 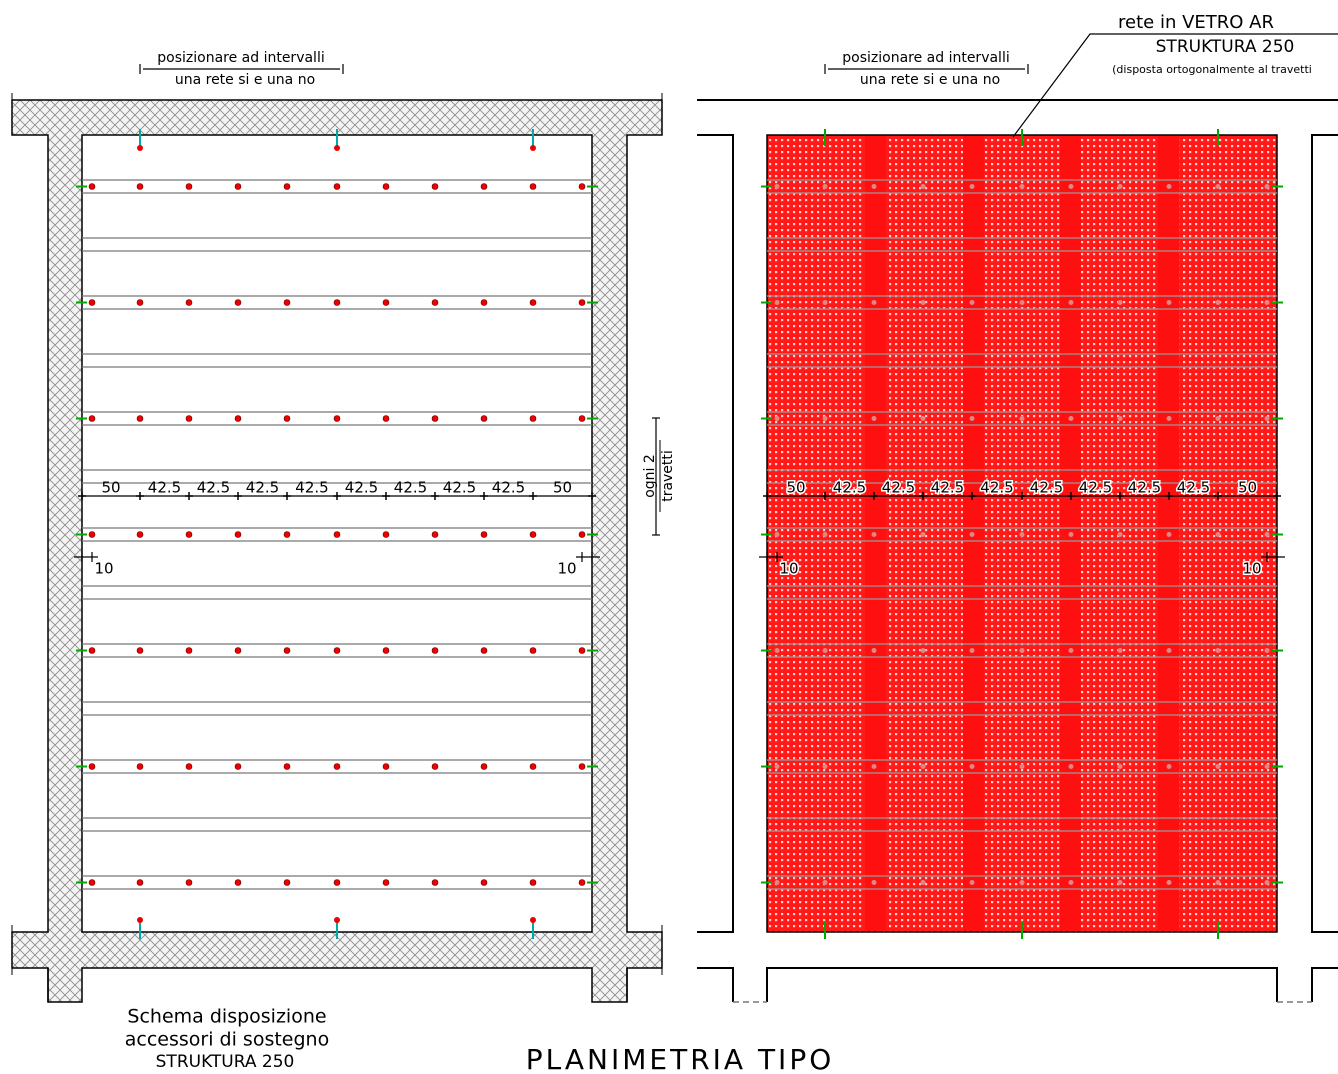 I want to click on label: travetti, so click(x=668, y=476).